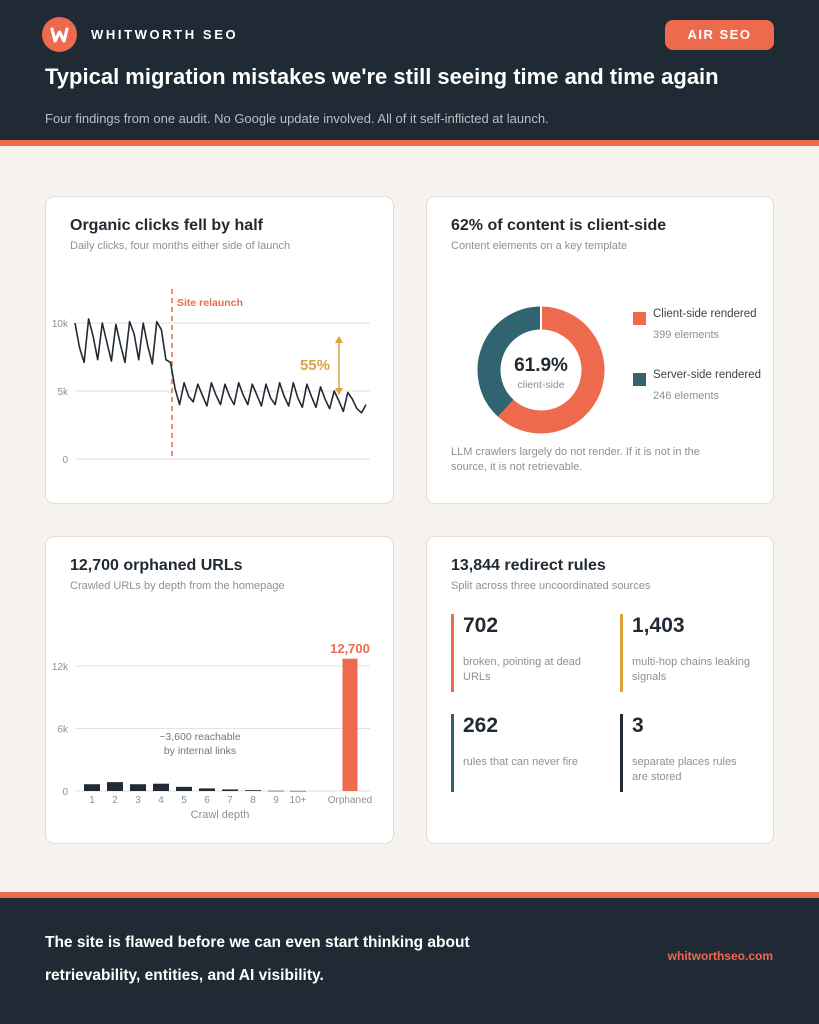 Image resolution: width=819 pixels, height=1024 pixels. Describe the element at coordinates (409, 895) in the screenshot. I see `footer-divider` at that location.